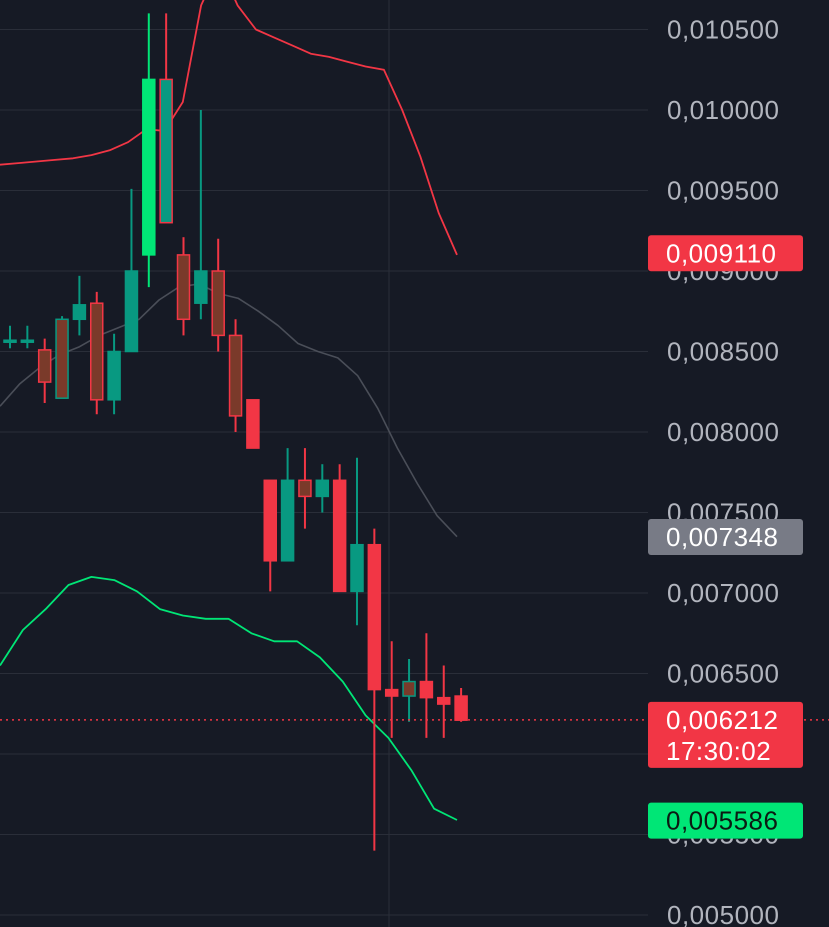  What do you see at coordinates (721, 253) in the screenshot?
I see `price-tag-label: 0,009110` at bounding box center [721, 253].